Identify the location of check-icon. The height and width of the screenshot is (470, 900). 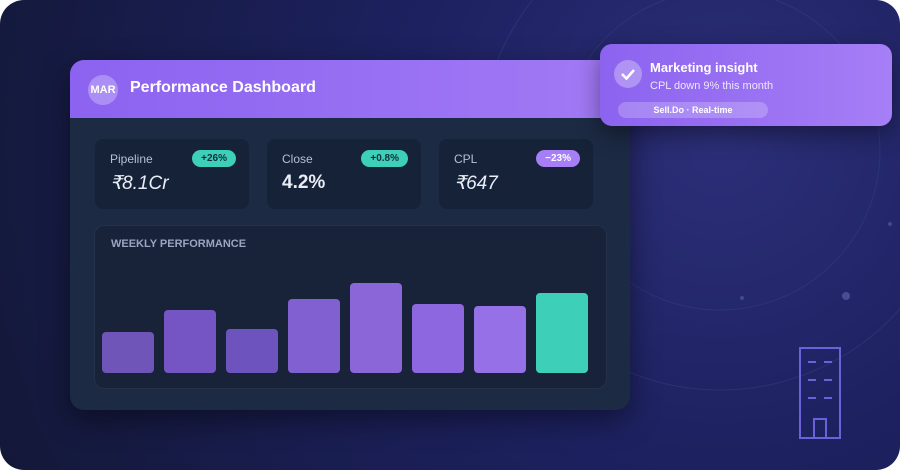
(628, 74).